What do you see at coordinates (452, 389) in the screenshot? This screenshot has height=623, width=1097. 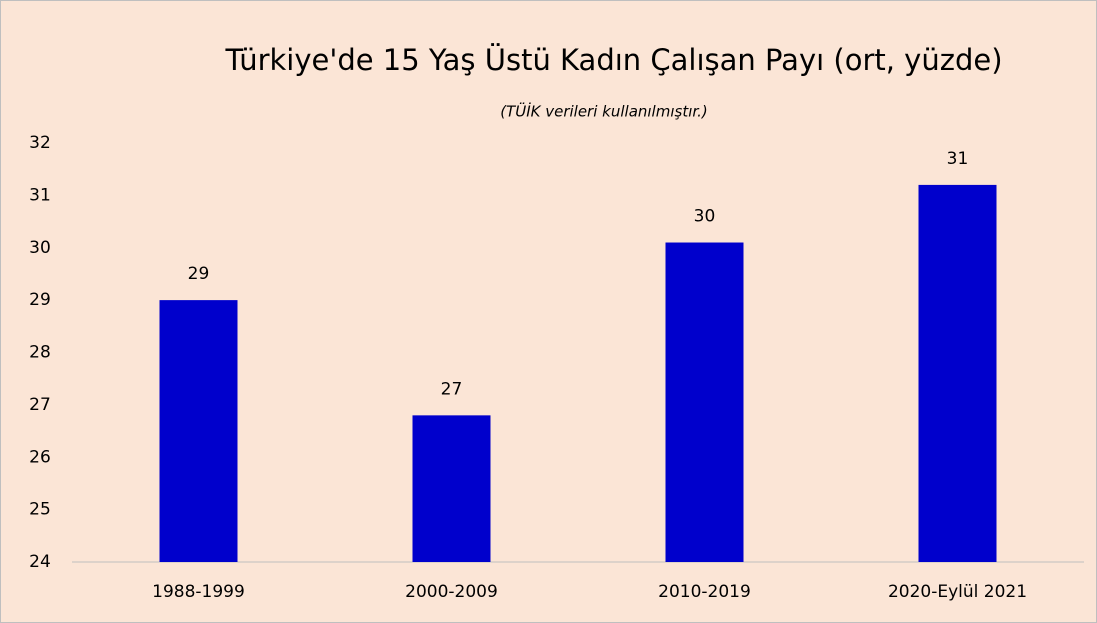 I see `data-label: 27` at bounding box center [452, 389].